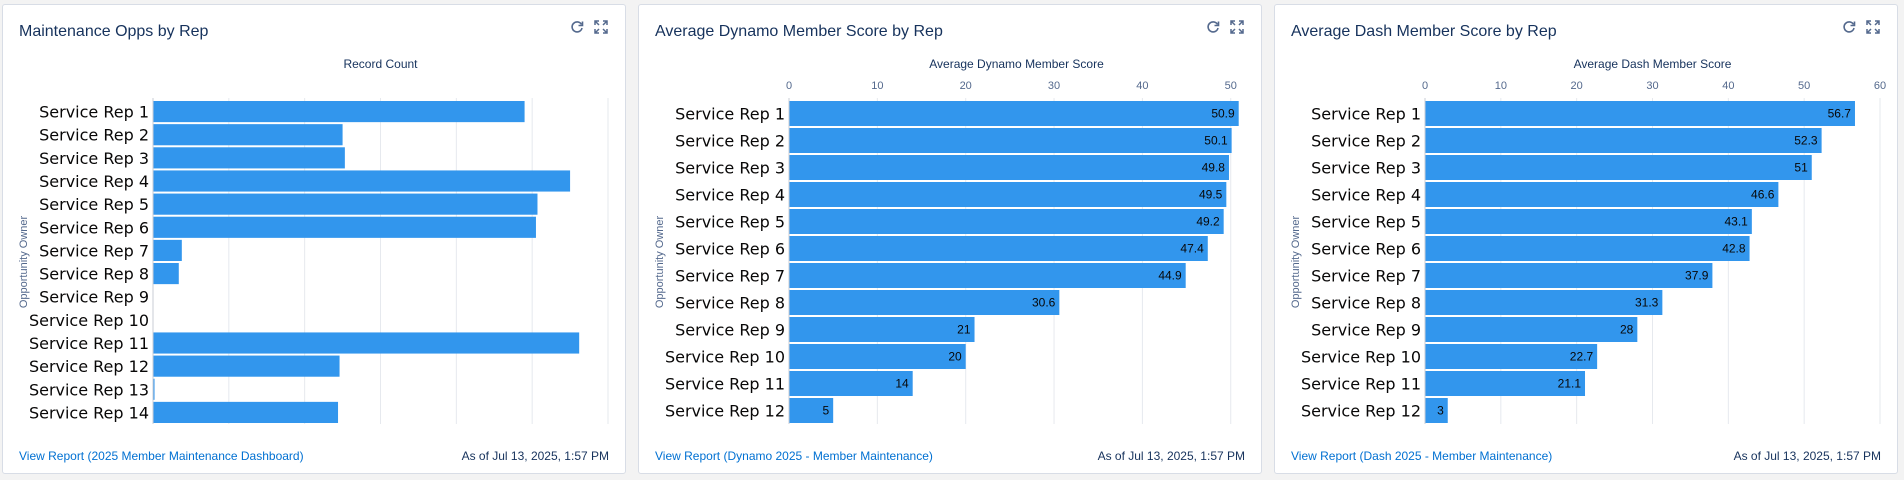 The width and height of the screenshot is (1904, 480). Describe the element at coordinates (1653, 64) in the screenshot. I see `x-axis-title: Average Dash Member Score` at that location.